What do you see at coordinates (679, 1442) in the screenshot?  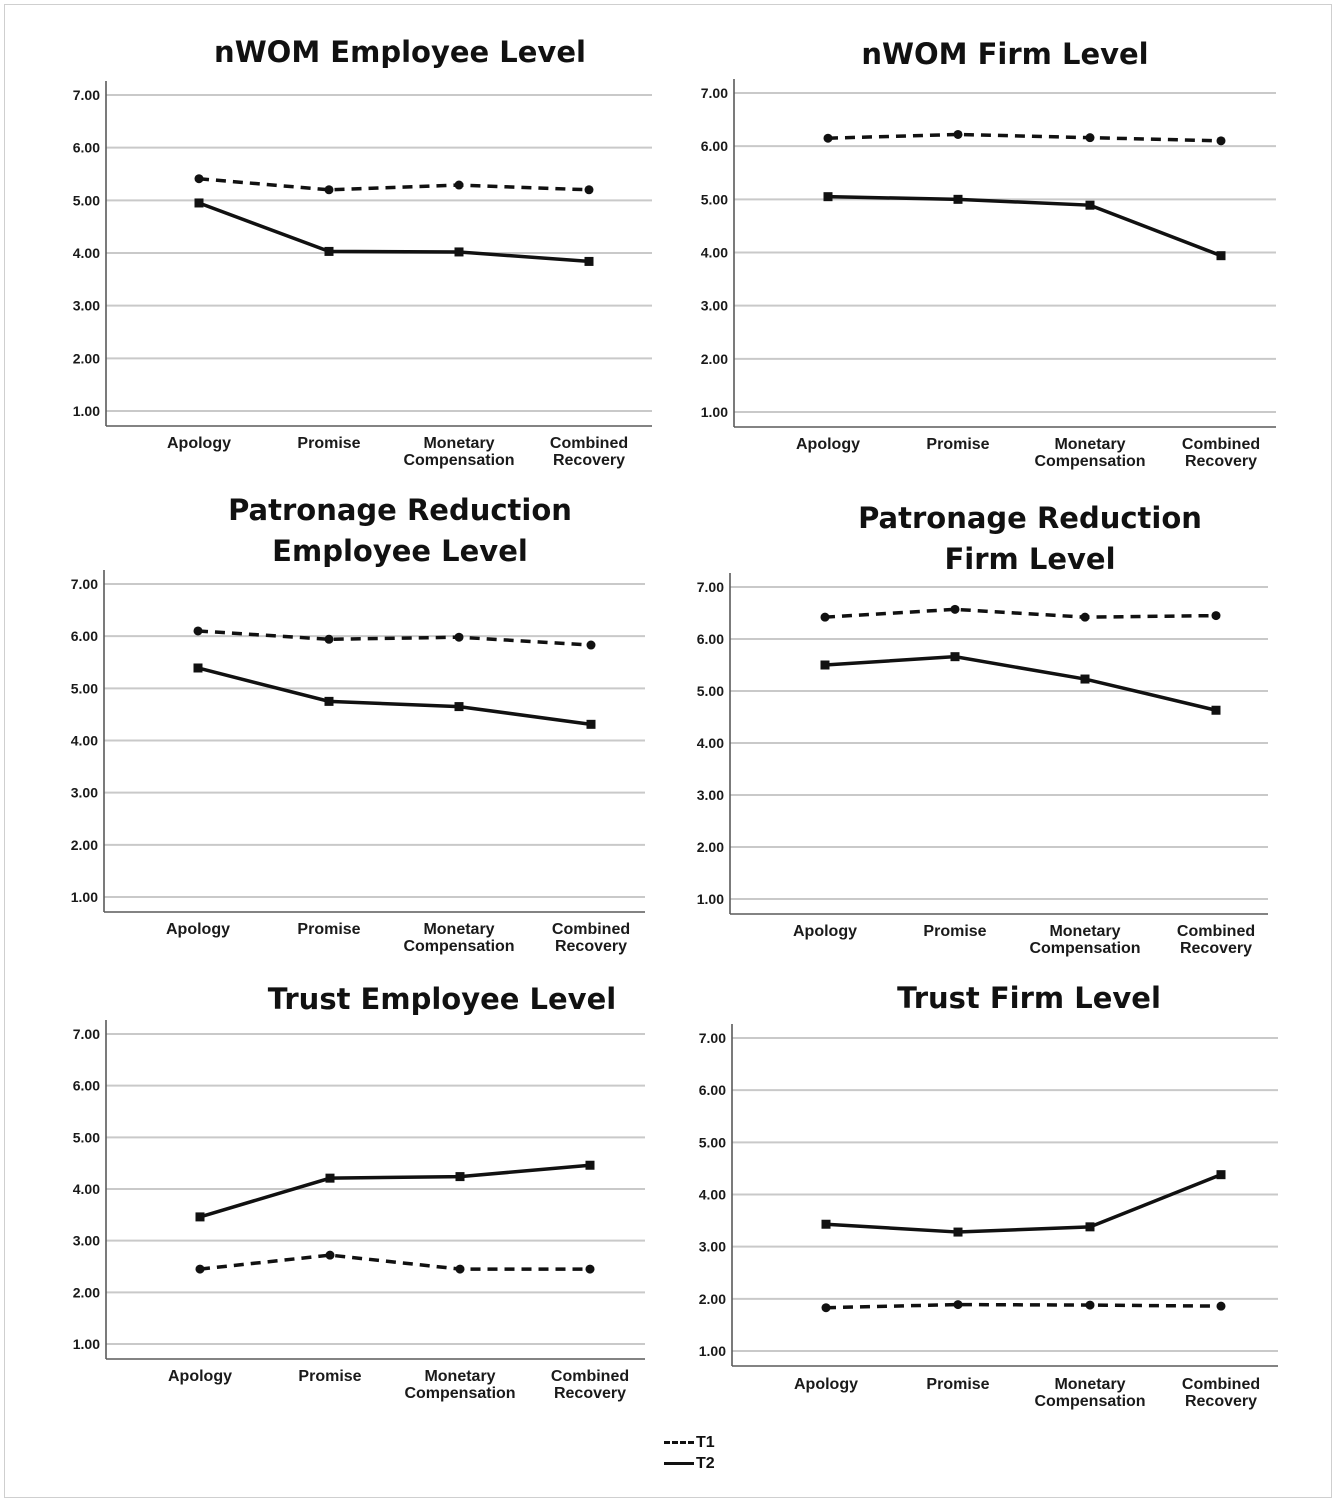 I see `legend-dashed-line-icon` at bounding box center [679, 1442].